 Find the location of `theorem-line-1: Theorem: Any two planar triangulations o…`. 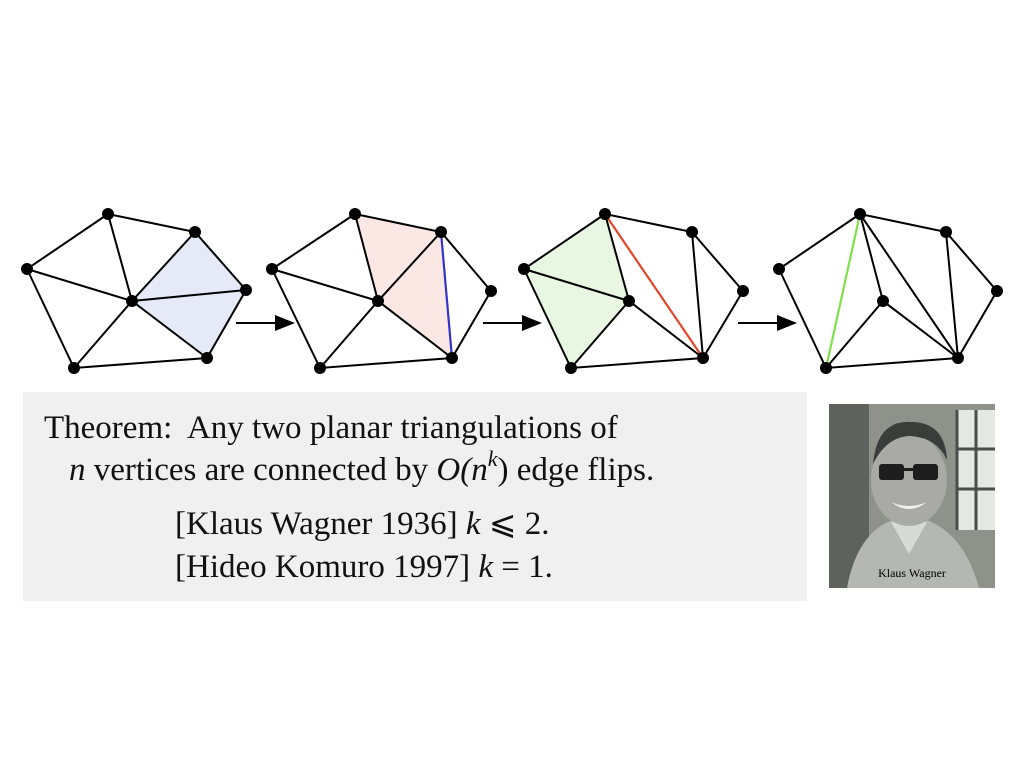

theorem-line-1: Theorem: Any two planar triangulations o… is located at coordinates (331, 428).